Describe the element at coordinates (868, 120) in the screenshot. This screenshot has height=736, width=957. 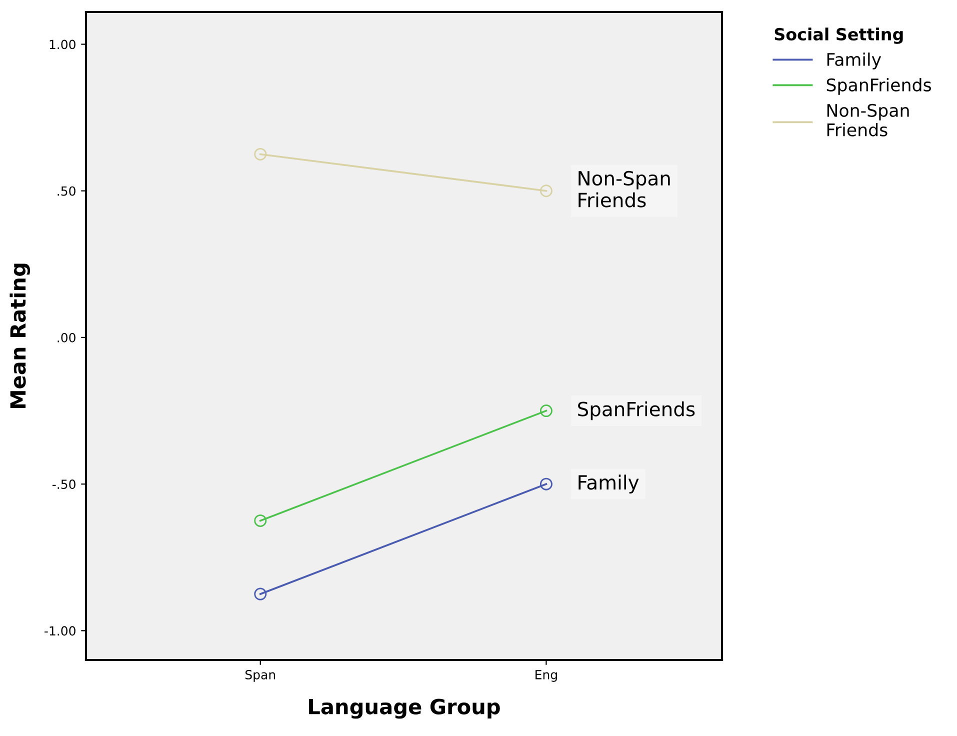
I see `legend-label: Non-Span Friends` at that location.